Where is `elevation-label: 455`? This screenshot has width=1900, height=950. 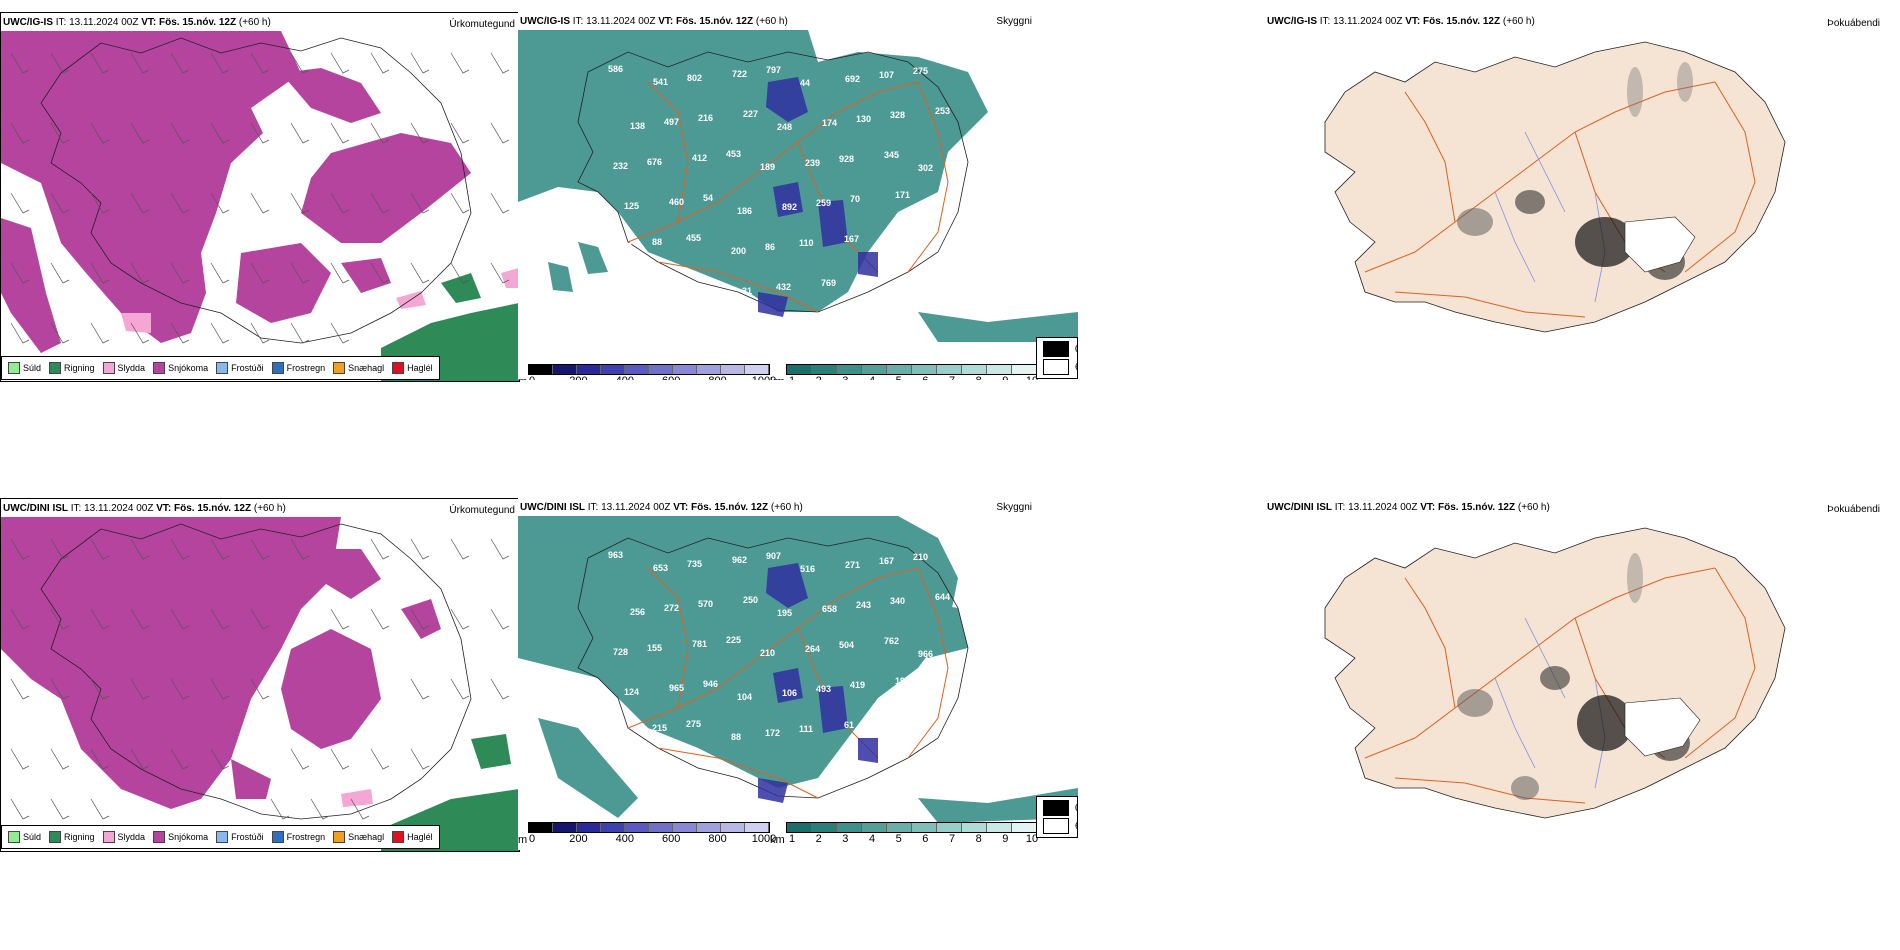 elevation-label: 455 is located at coordinates (693, 238).